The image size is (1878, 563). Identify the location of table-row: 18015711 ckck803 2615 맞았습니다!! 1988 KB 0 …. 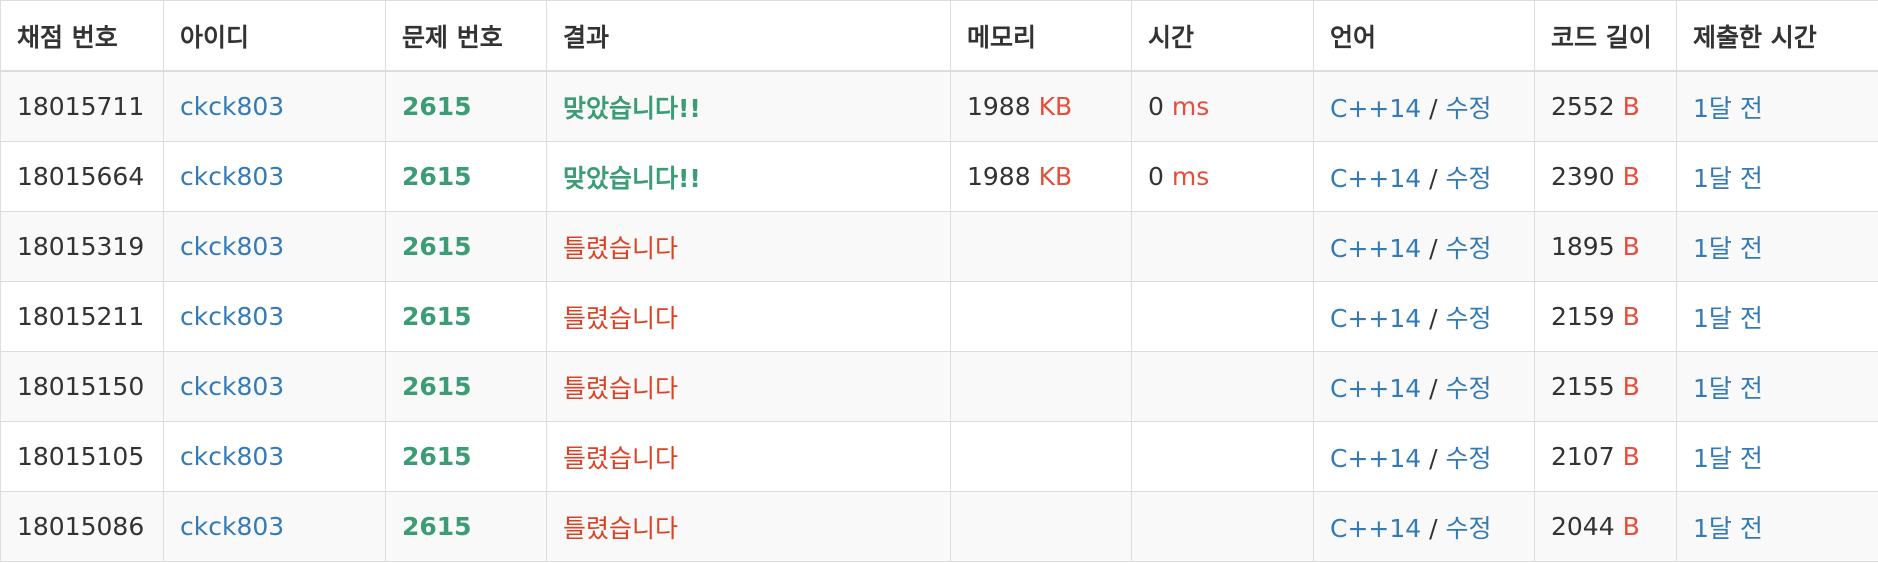
(939, 106).